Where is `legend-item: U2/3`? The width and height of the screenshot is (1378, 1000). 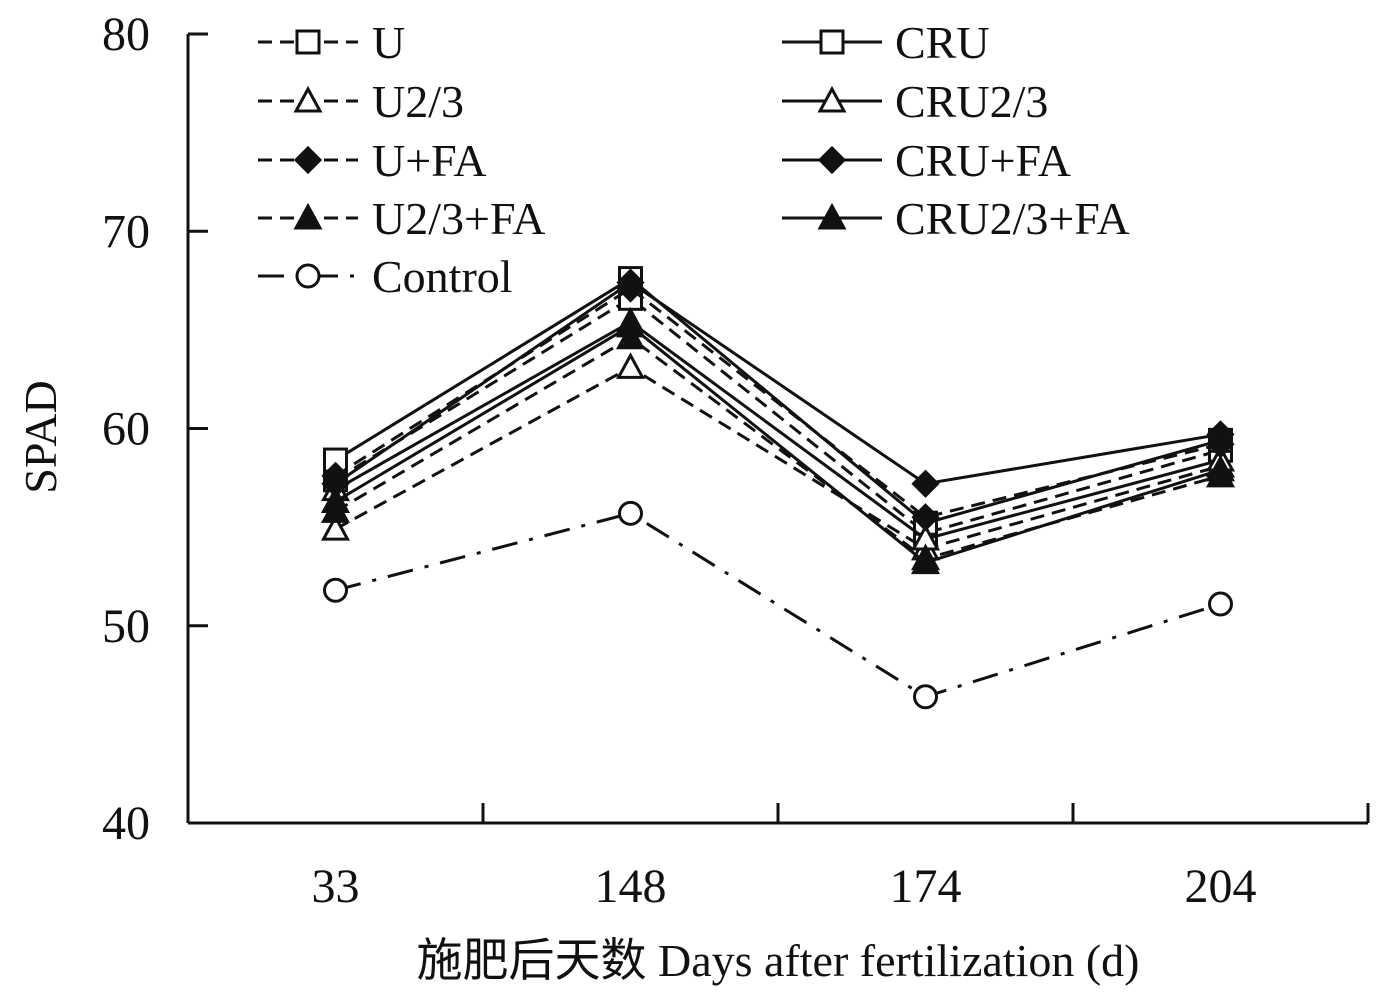
legend-item: U2/3 is located at coordinates (361, 101).